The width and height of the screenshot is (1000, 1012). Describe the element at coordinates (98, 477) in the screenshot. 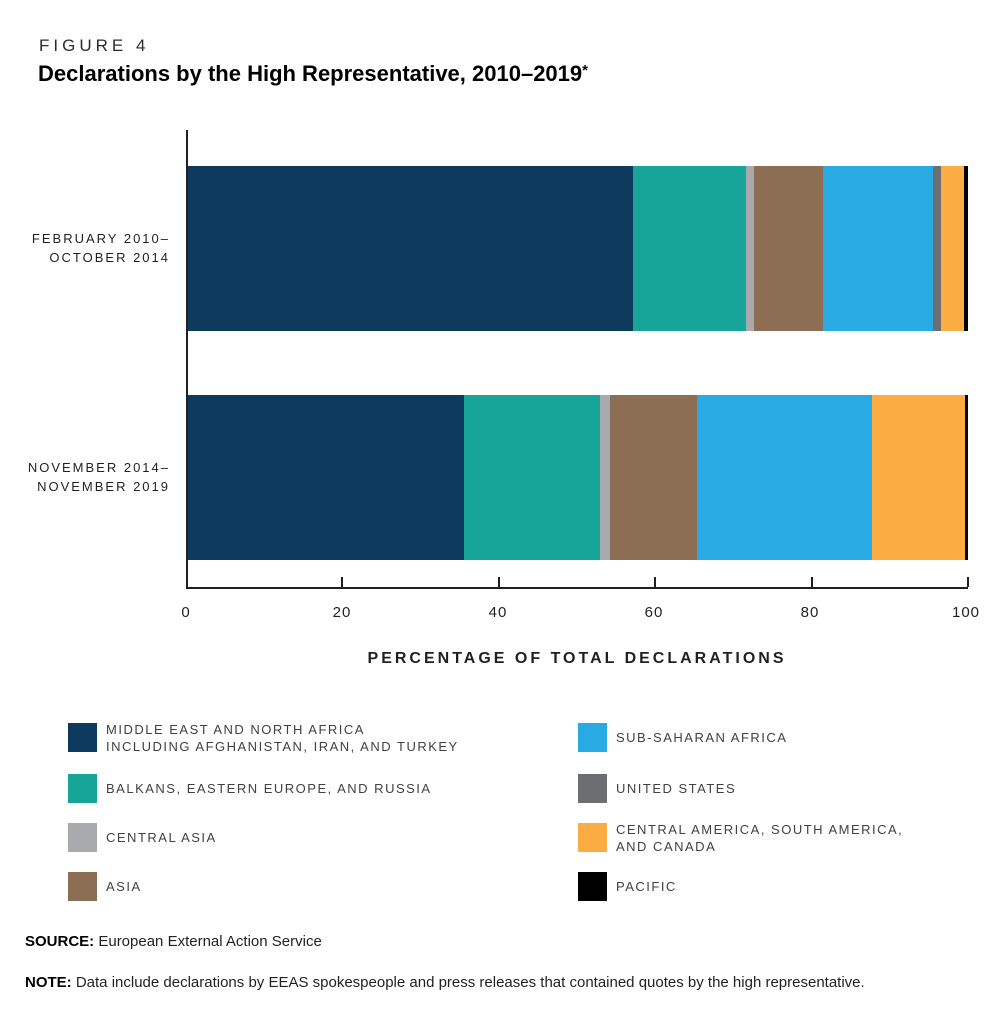

I see `category-label: NOVEMBER 2014– NOVEMBER 2019` at that location.